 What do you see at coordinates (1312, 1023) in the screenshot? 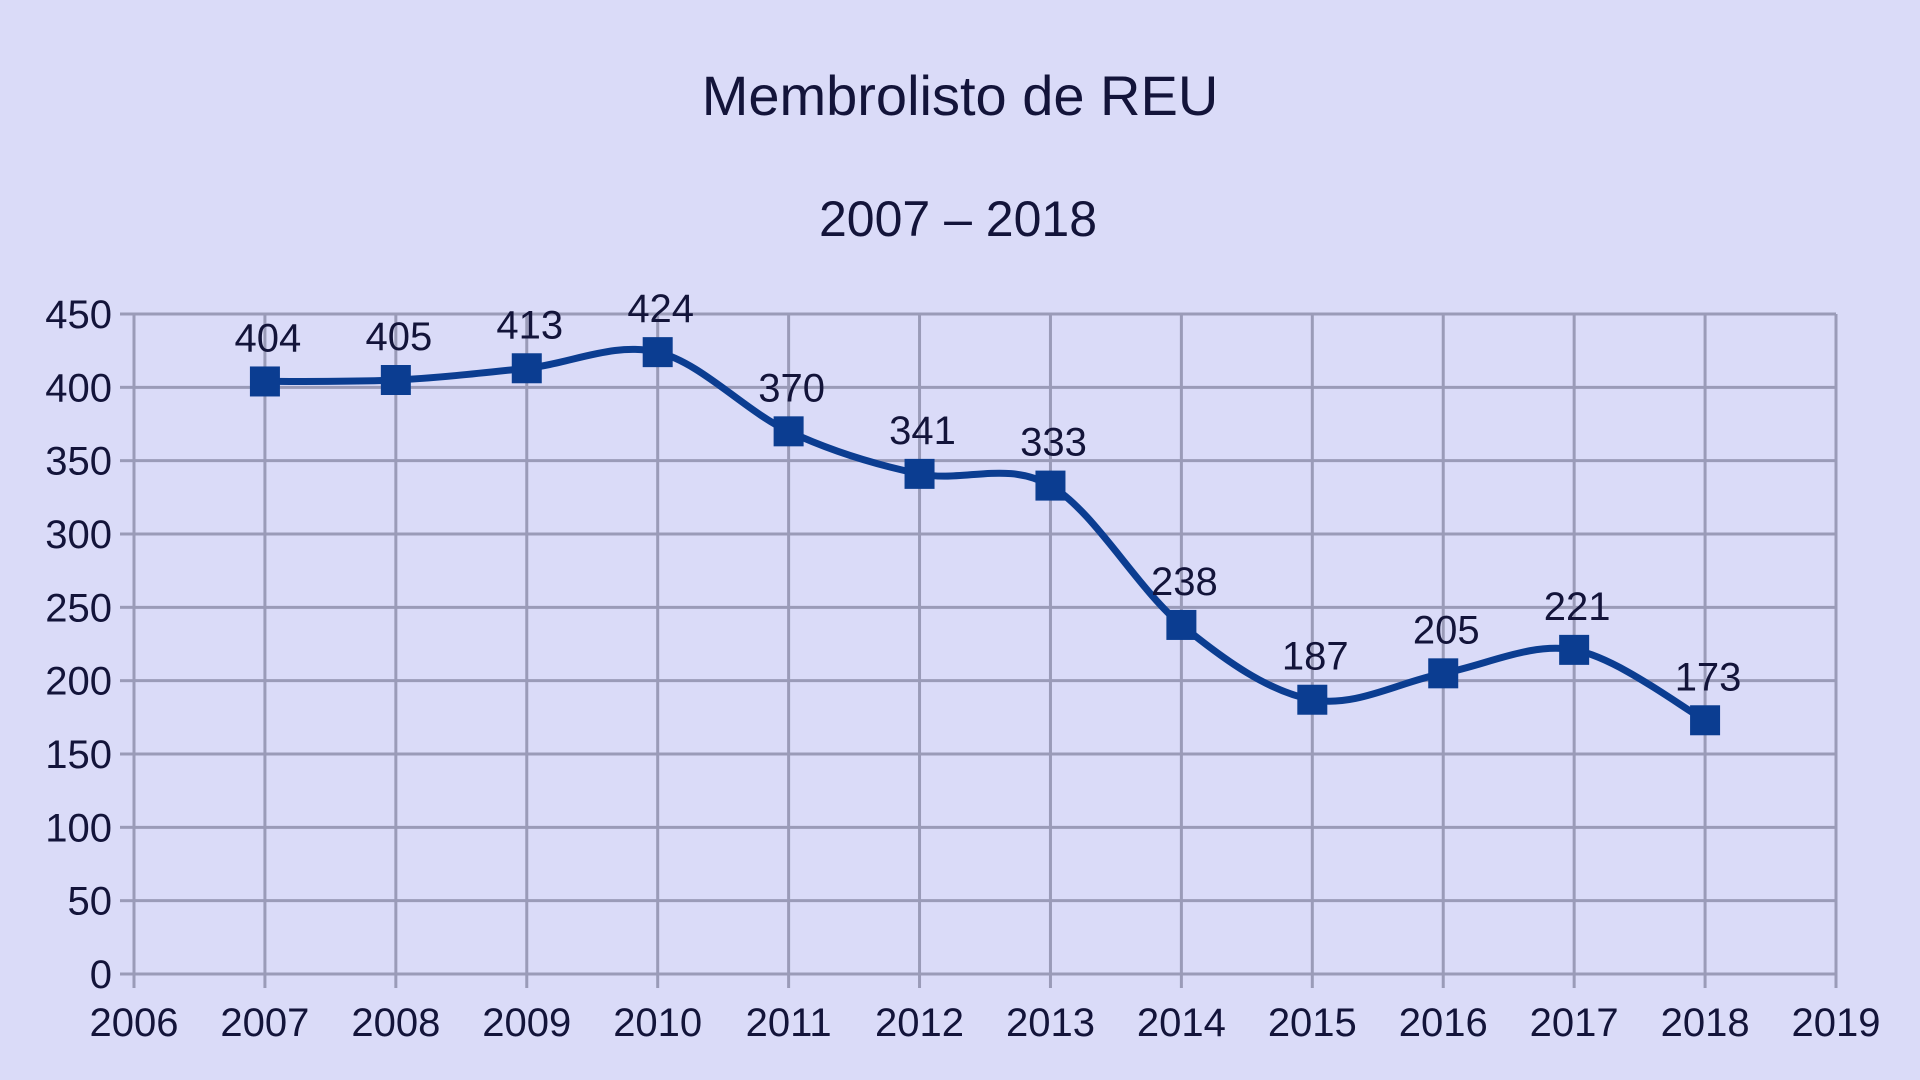
I see `x-tick-label: 2015` at bounding box center [1312, 1023].